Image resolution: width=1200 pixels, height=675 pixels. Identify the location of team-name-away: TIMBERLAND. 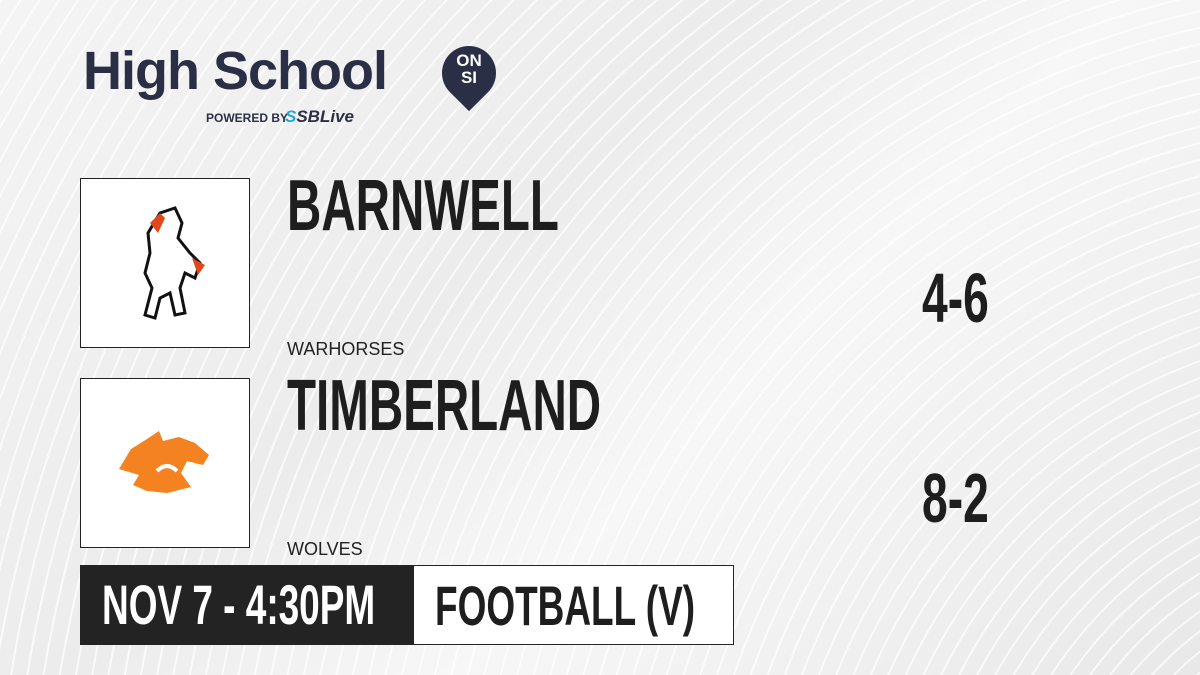
(444, 406).